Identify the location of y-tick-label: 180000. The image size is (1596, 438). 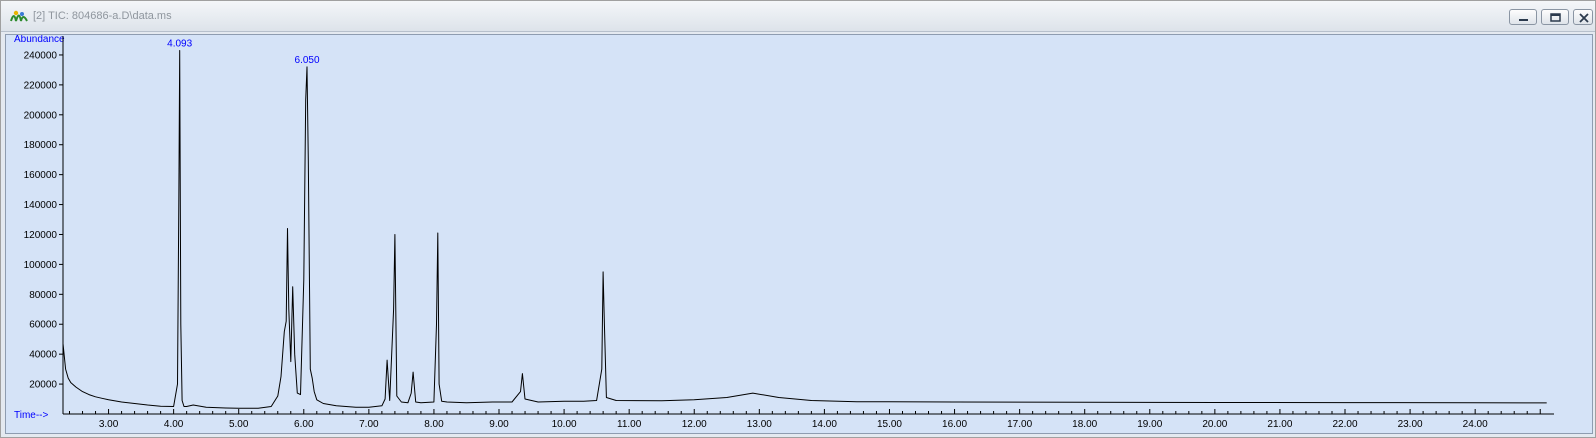
(41, 145).